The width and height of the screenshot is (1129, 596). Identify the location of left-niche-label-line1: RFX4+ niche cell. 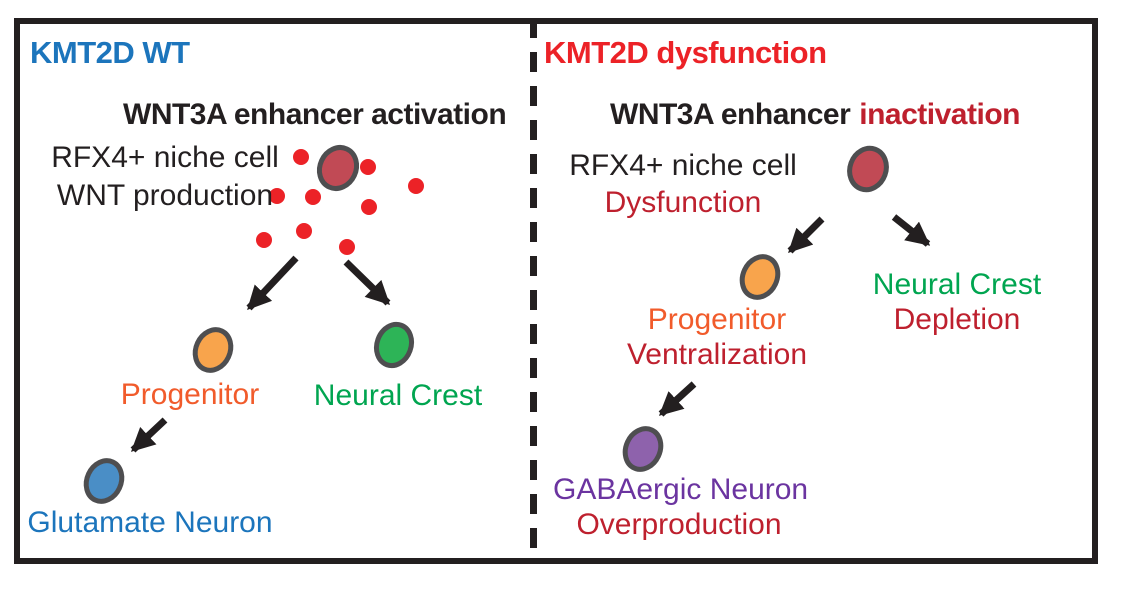
(165, 157).